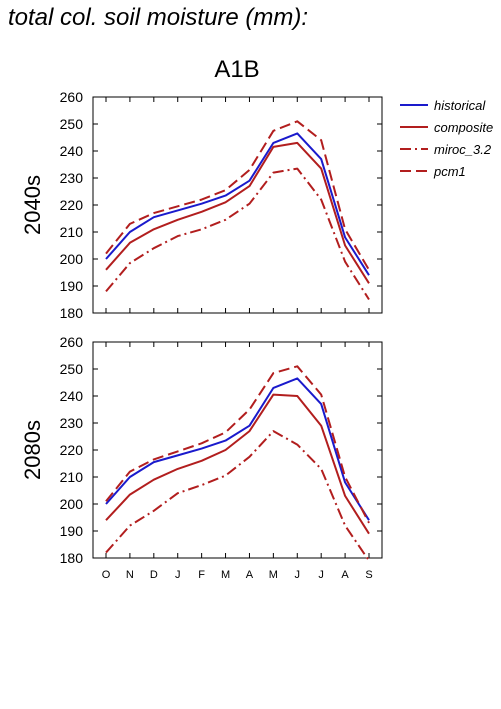  Describe the element at coordinates (158, 17) in the screenshot. I see `page-title: total col. soil moisture (mm):` at that location.